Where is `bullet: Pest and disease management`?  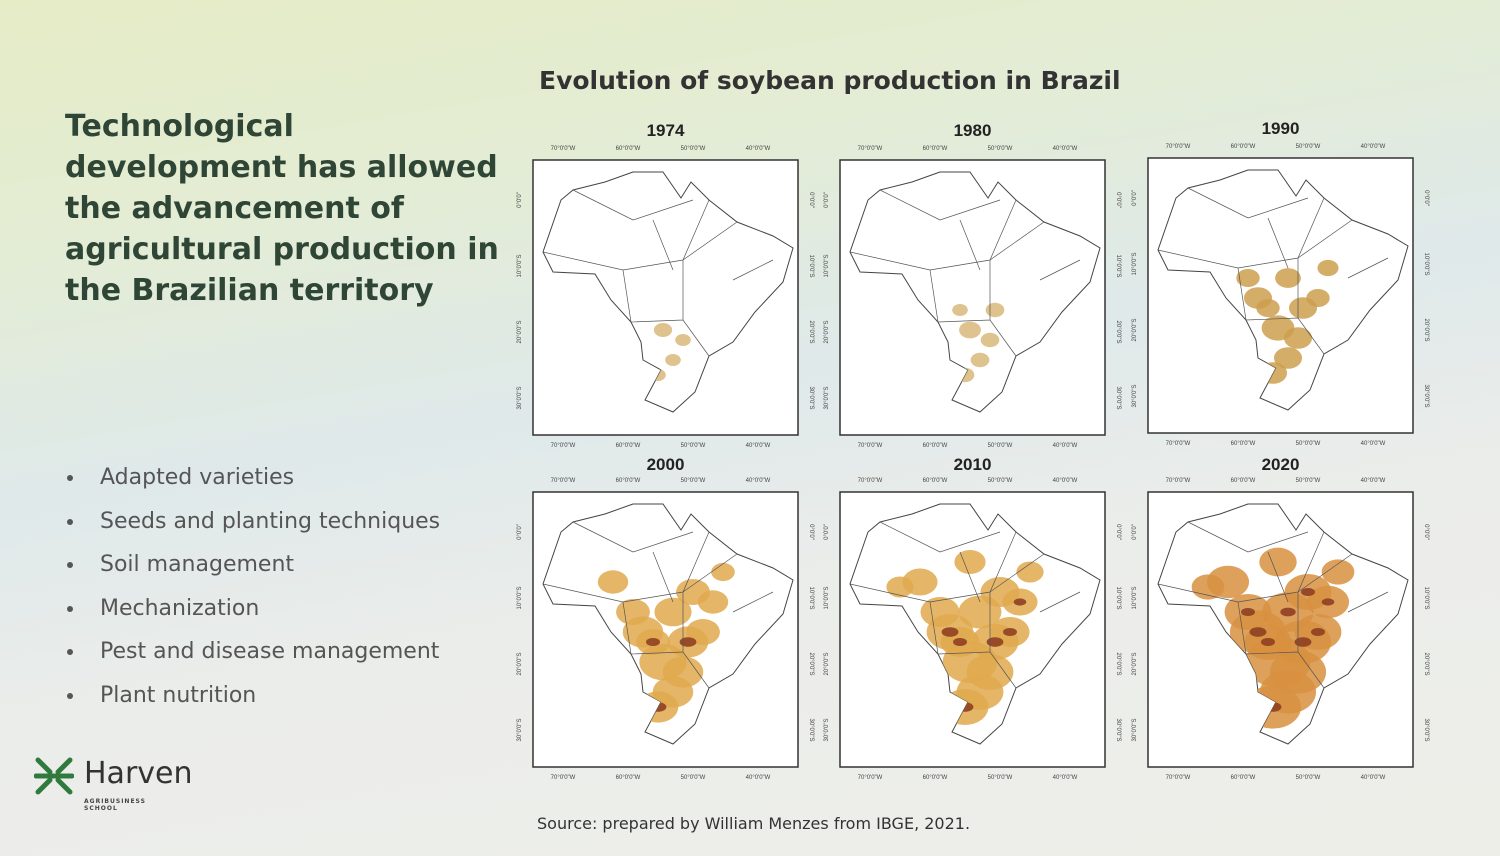
bullet: Pest and disease management is located at coordinates (252, 654).